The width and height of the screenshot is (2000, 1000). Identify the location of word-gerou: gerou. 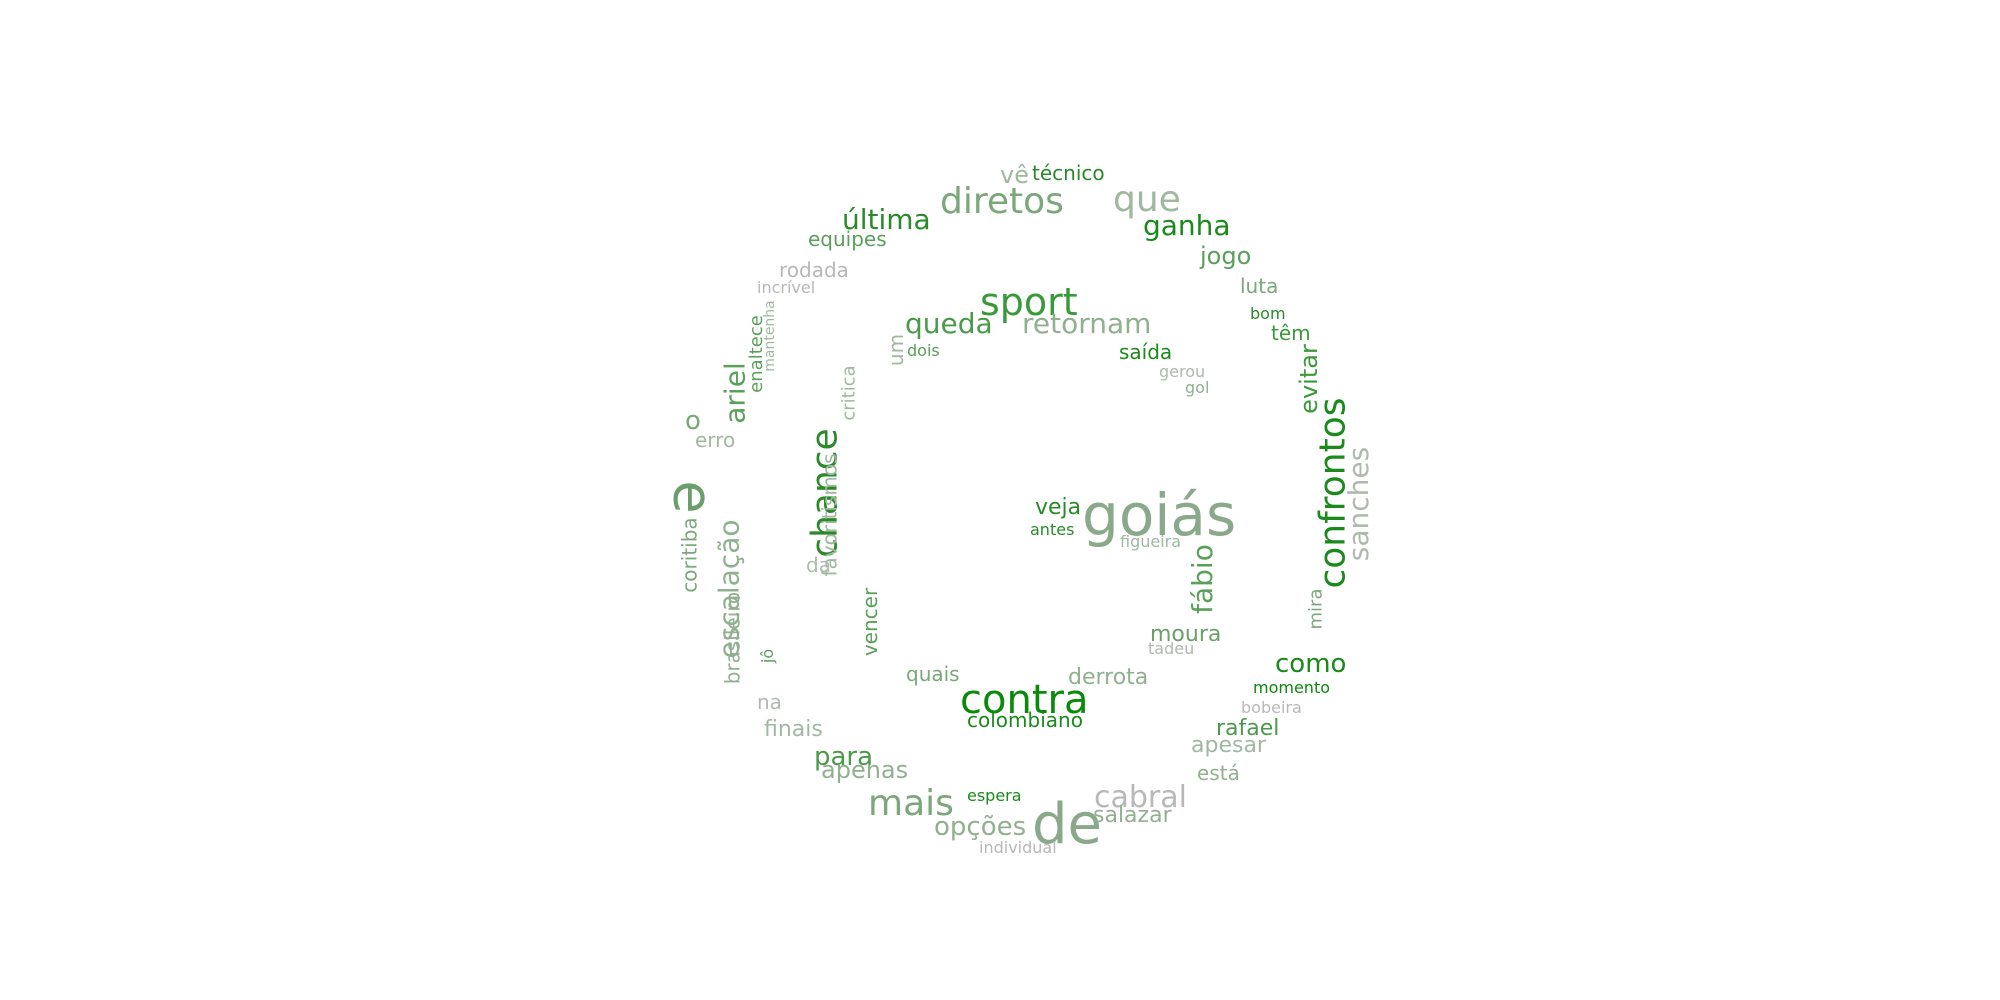
(1182, 371).